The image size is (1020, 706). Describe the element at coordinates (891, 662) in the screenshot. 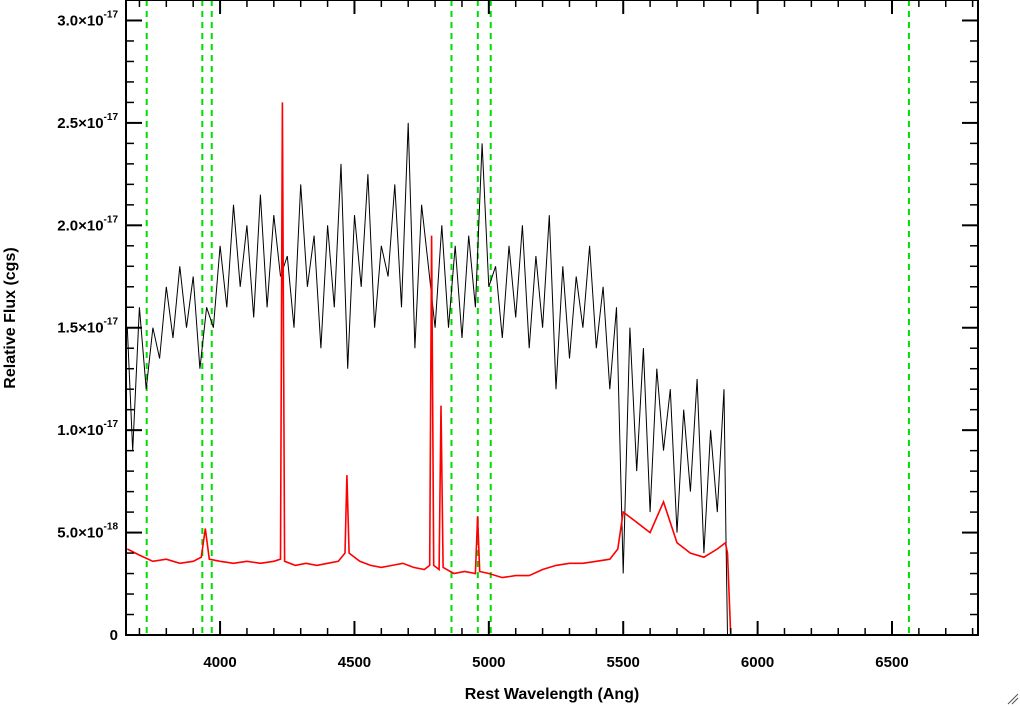

I see `x-tick-label: 6500` at that location.